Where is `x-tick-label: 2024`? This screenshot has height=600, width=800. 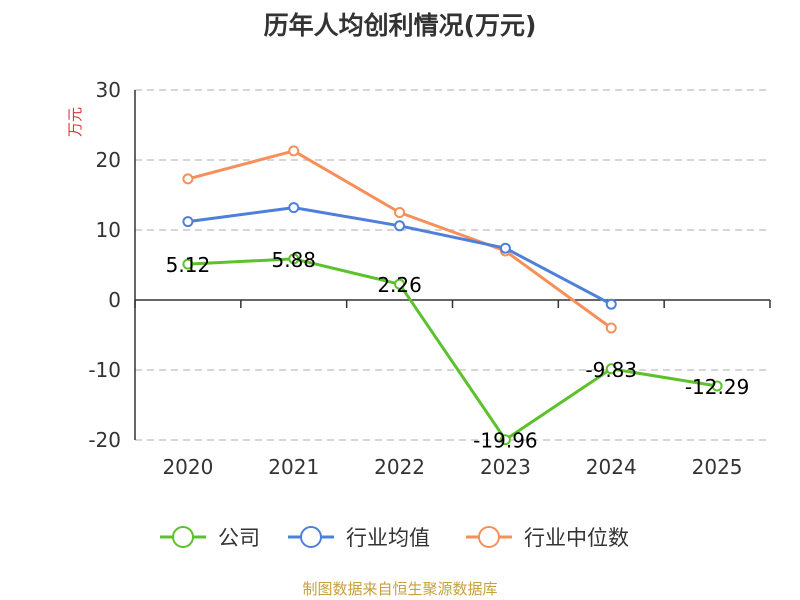 x-tick-label: 2024 is located at coordinates (611, 467).